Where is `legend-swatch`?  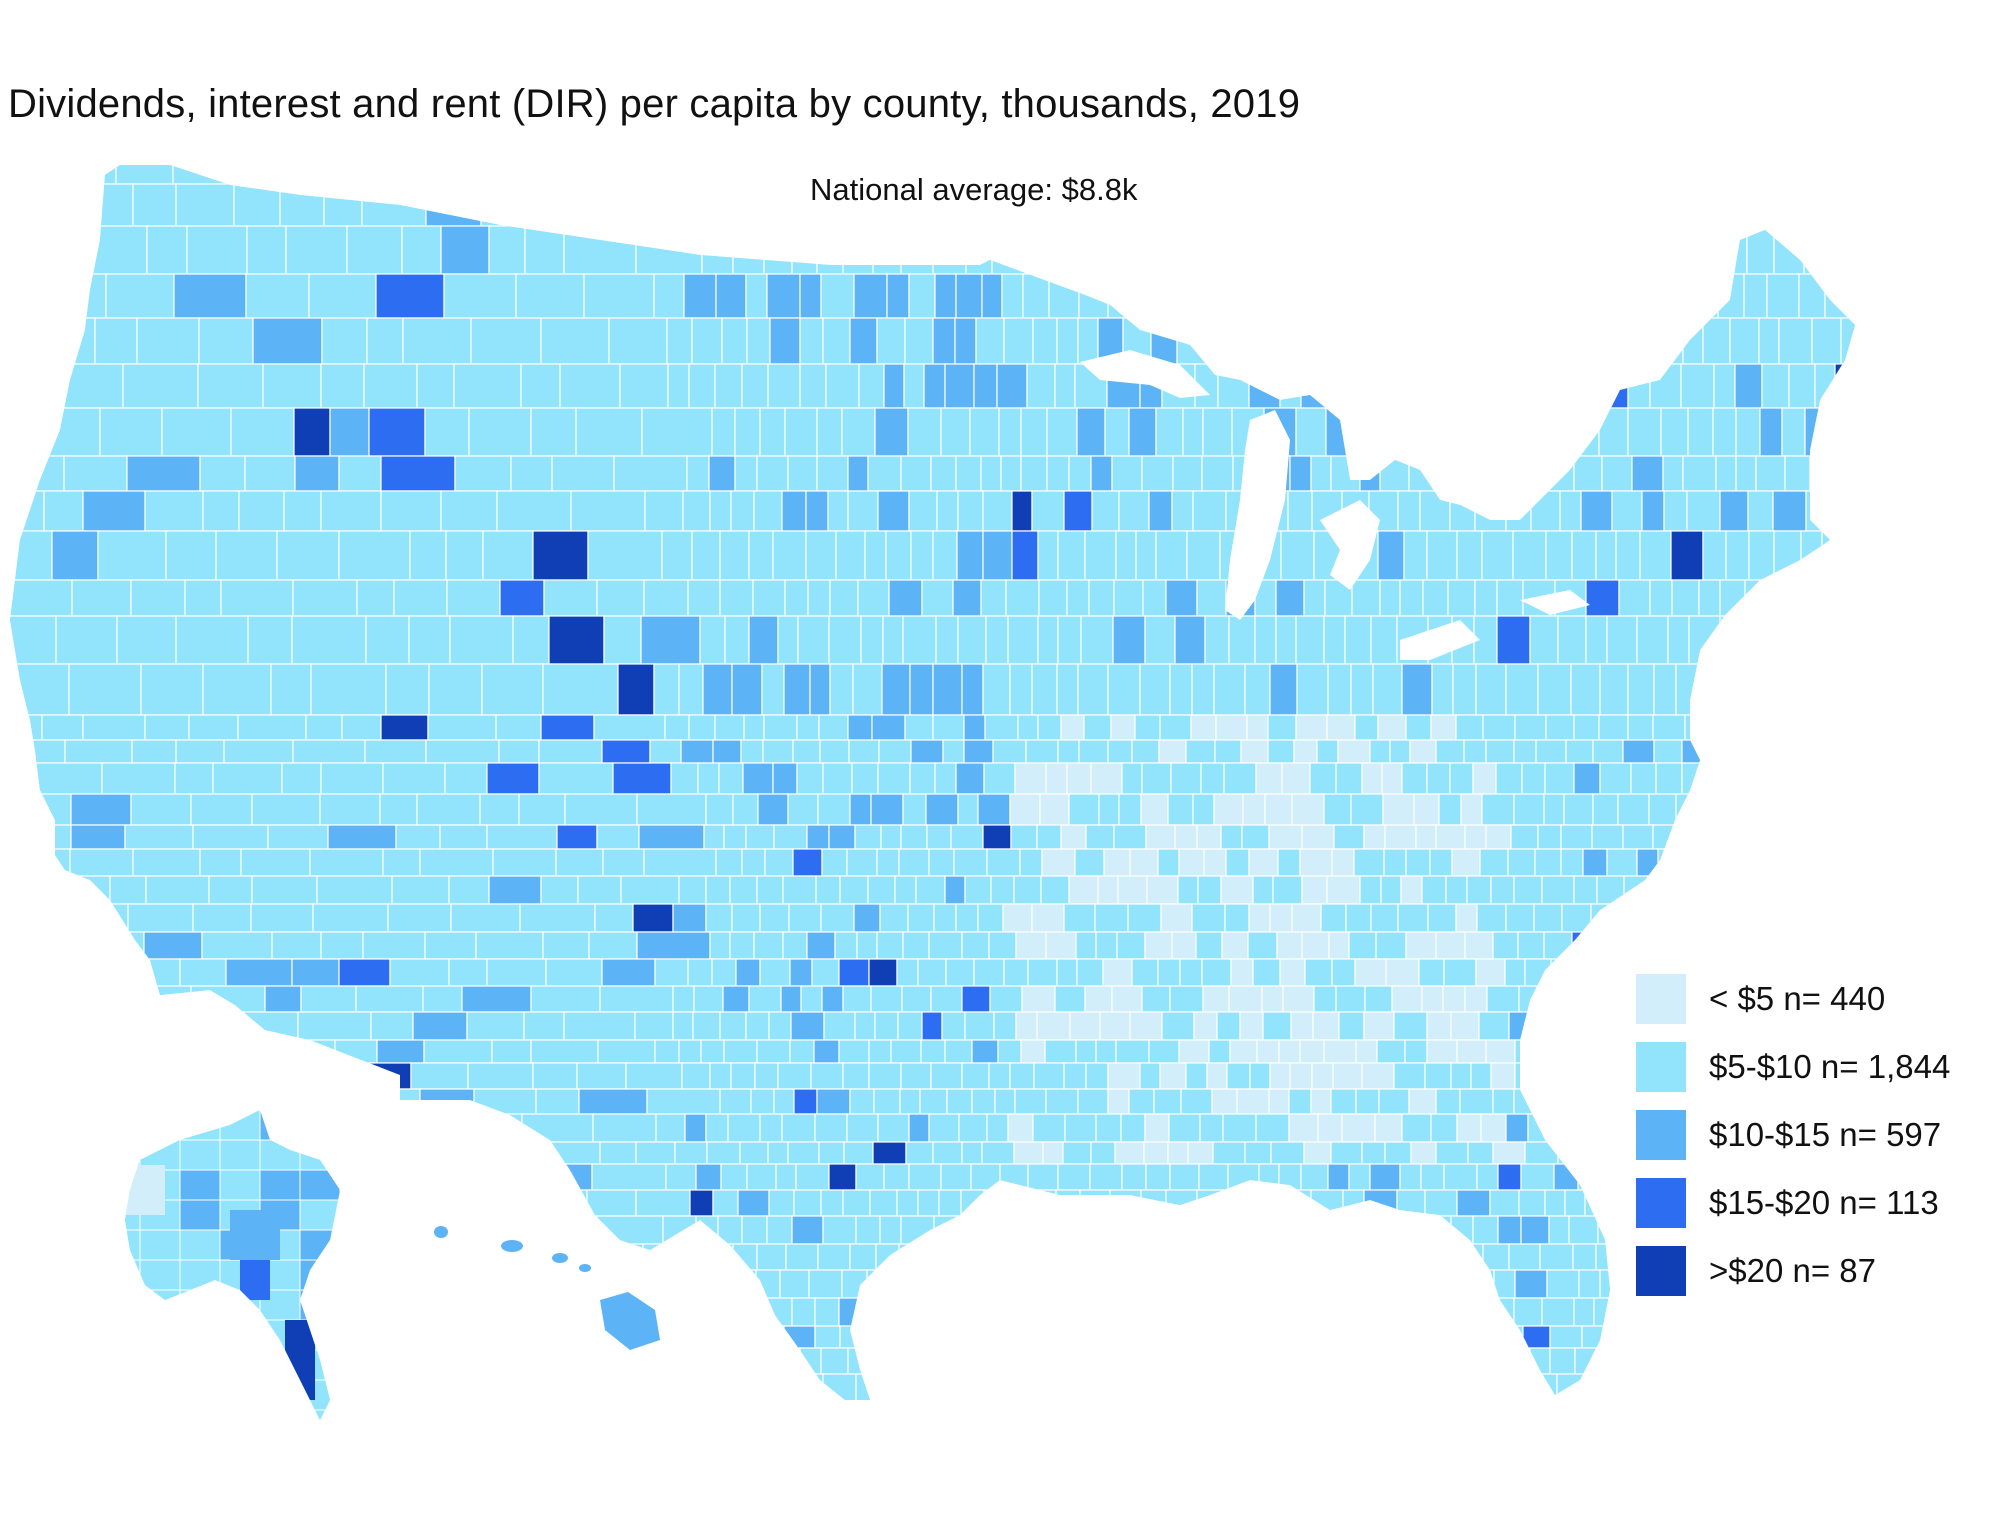 legend-swatch is located at coordinates (1661, 999).